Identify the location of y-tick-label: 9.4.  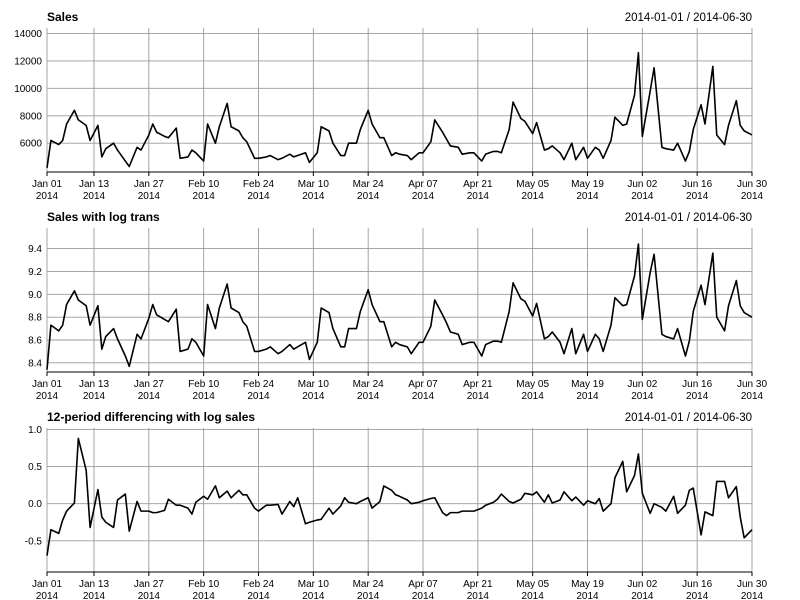
(35, 249).